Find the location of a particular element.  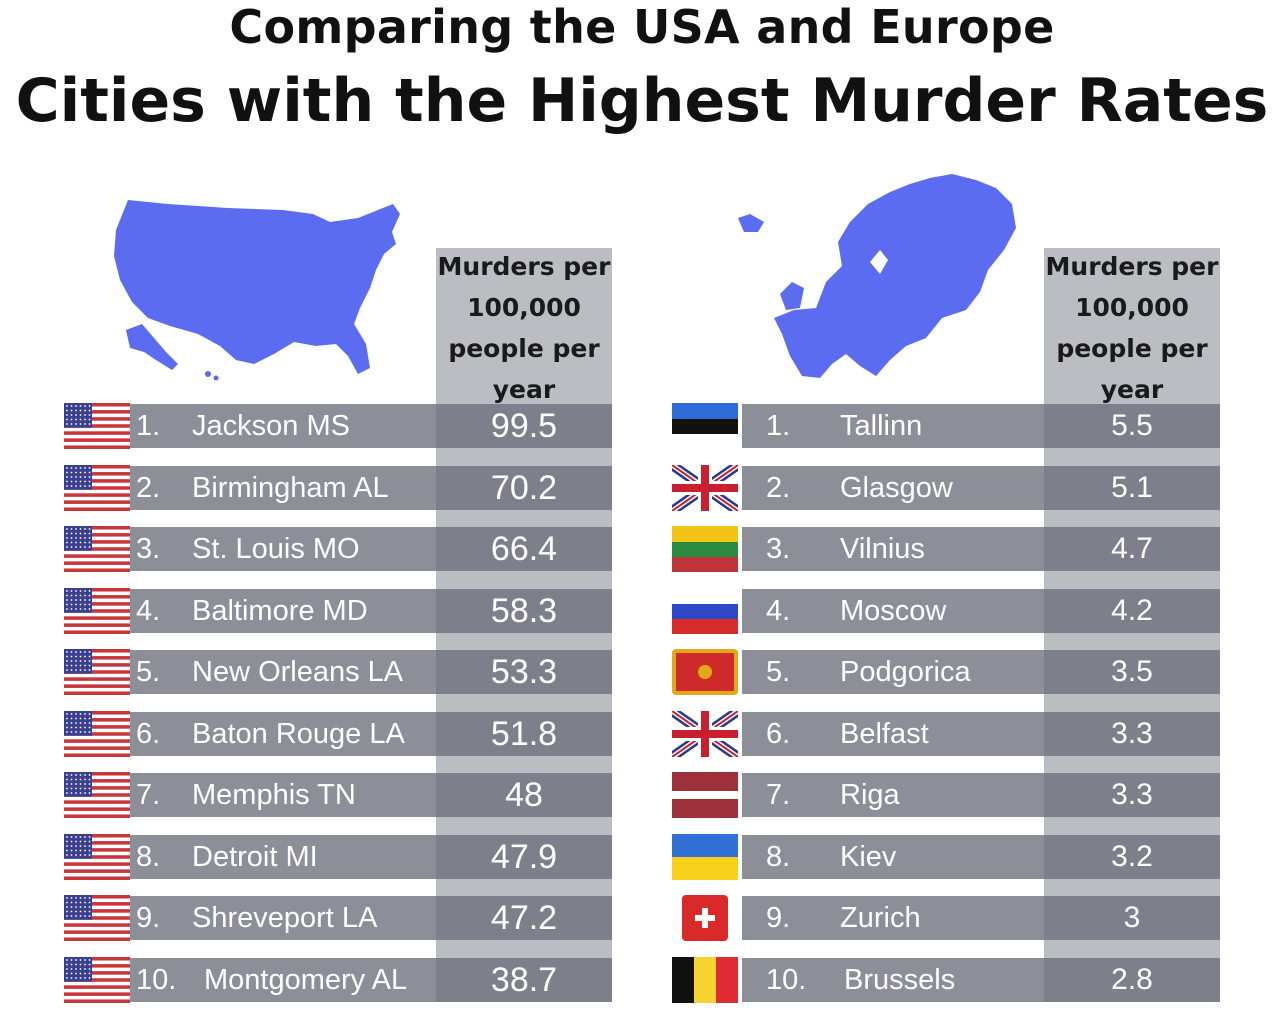

table-row: 7. Riga 3.3 is located at coordinates (962, 795).